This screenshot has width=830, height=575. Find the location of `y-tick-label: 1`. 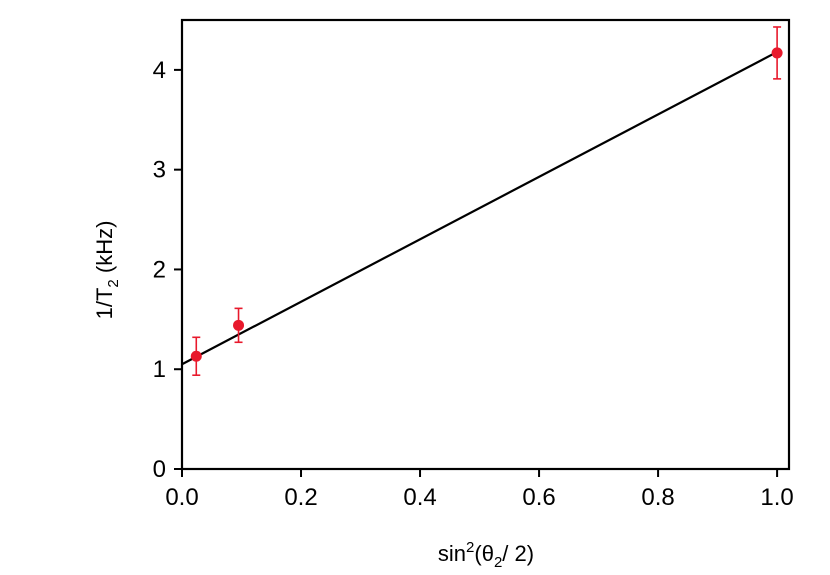

y-tick-label: 1 is located at coordinates (159, 369).